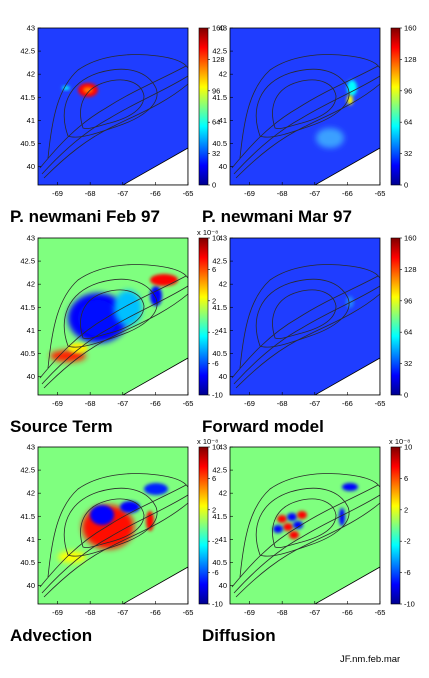 This screenshot has height=678, width=429. I want to click on source-ne-red, so click(164, 280).